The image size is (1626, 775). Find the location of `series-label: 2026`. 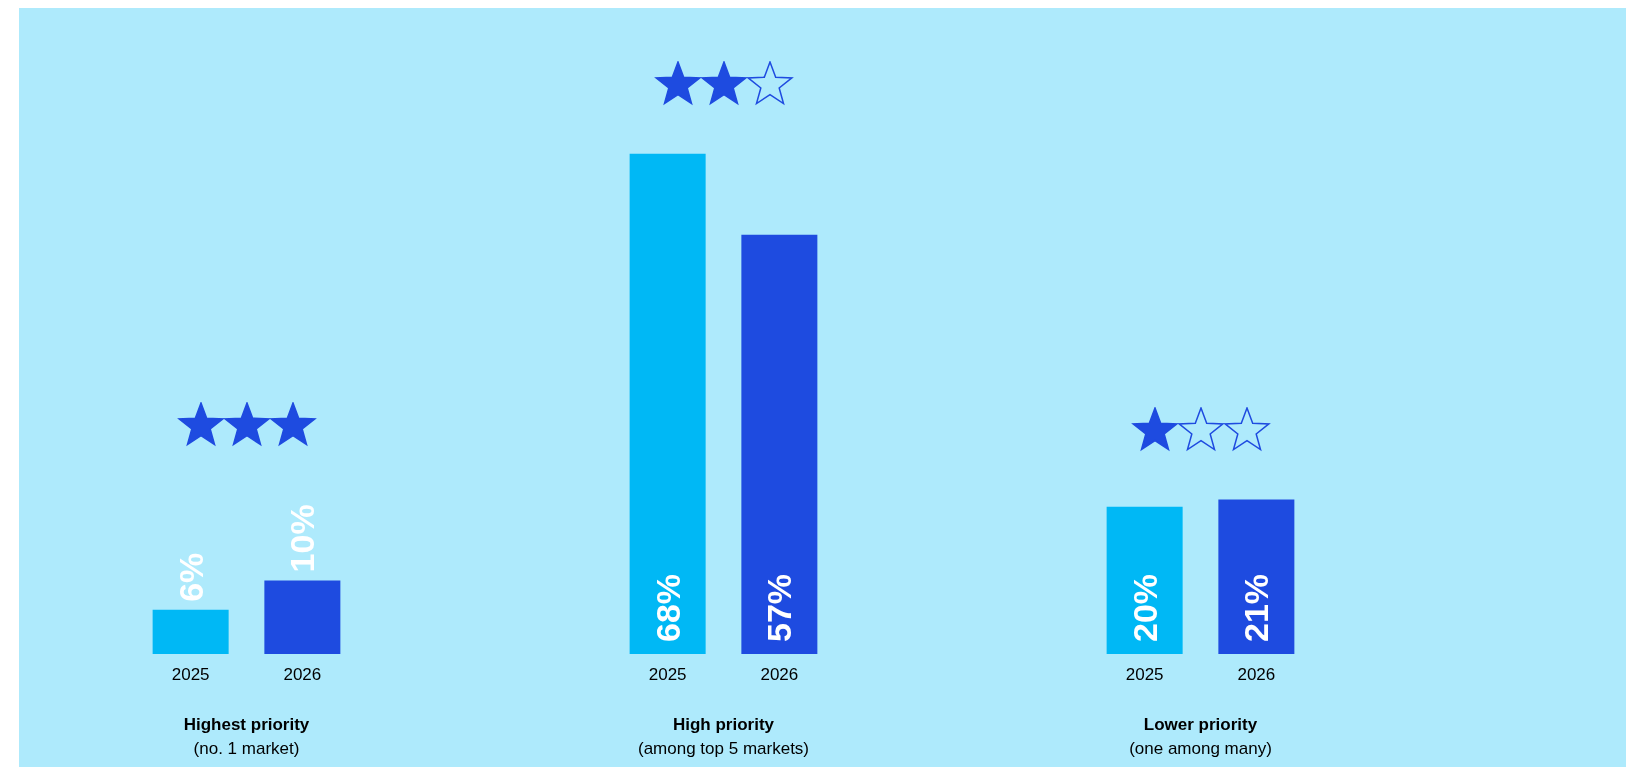

series-label: 2026 is located at coordinates (302, 674).